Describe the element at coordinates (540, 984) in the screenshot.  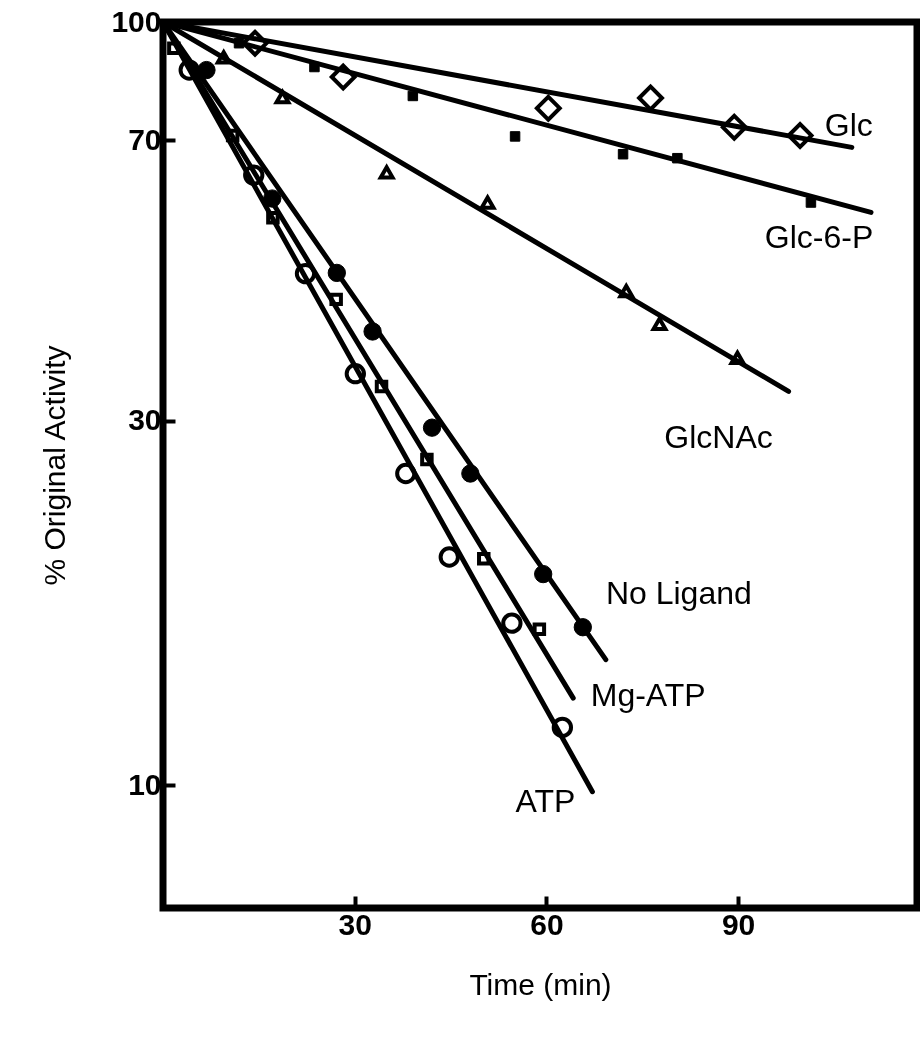
I see `x-axis-title: Time (min)` at that location.